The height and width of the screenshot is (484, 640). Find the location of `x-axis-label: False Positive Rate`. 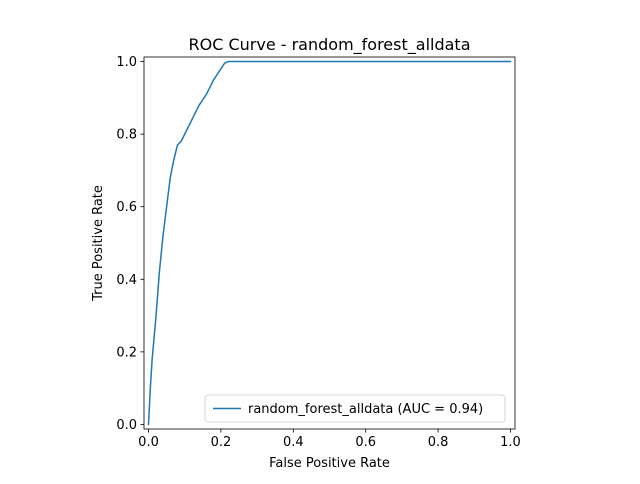

x-axis-label: False Positive Rate is located at coordinates (329, 463).